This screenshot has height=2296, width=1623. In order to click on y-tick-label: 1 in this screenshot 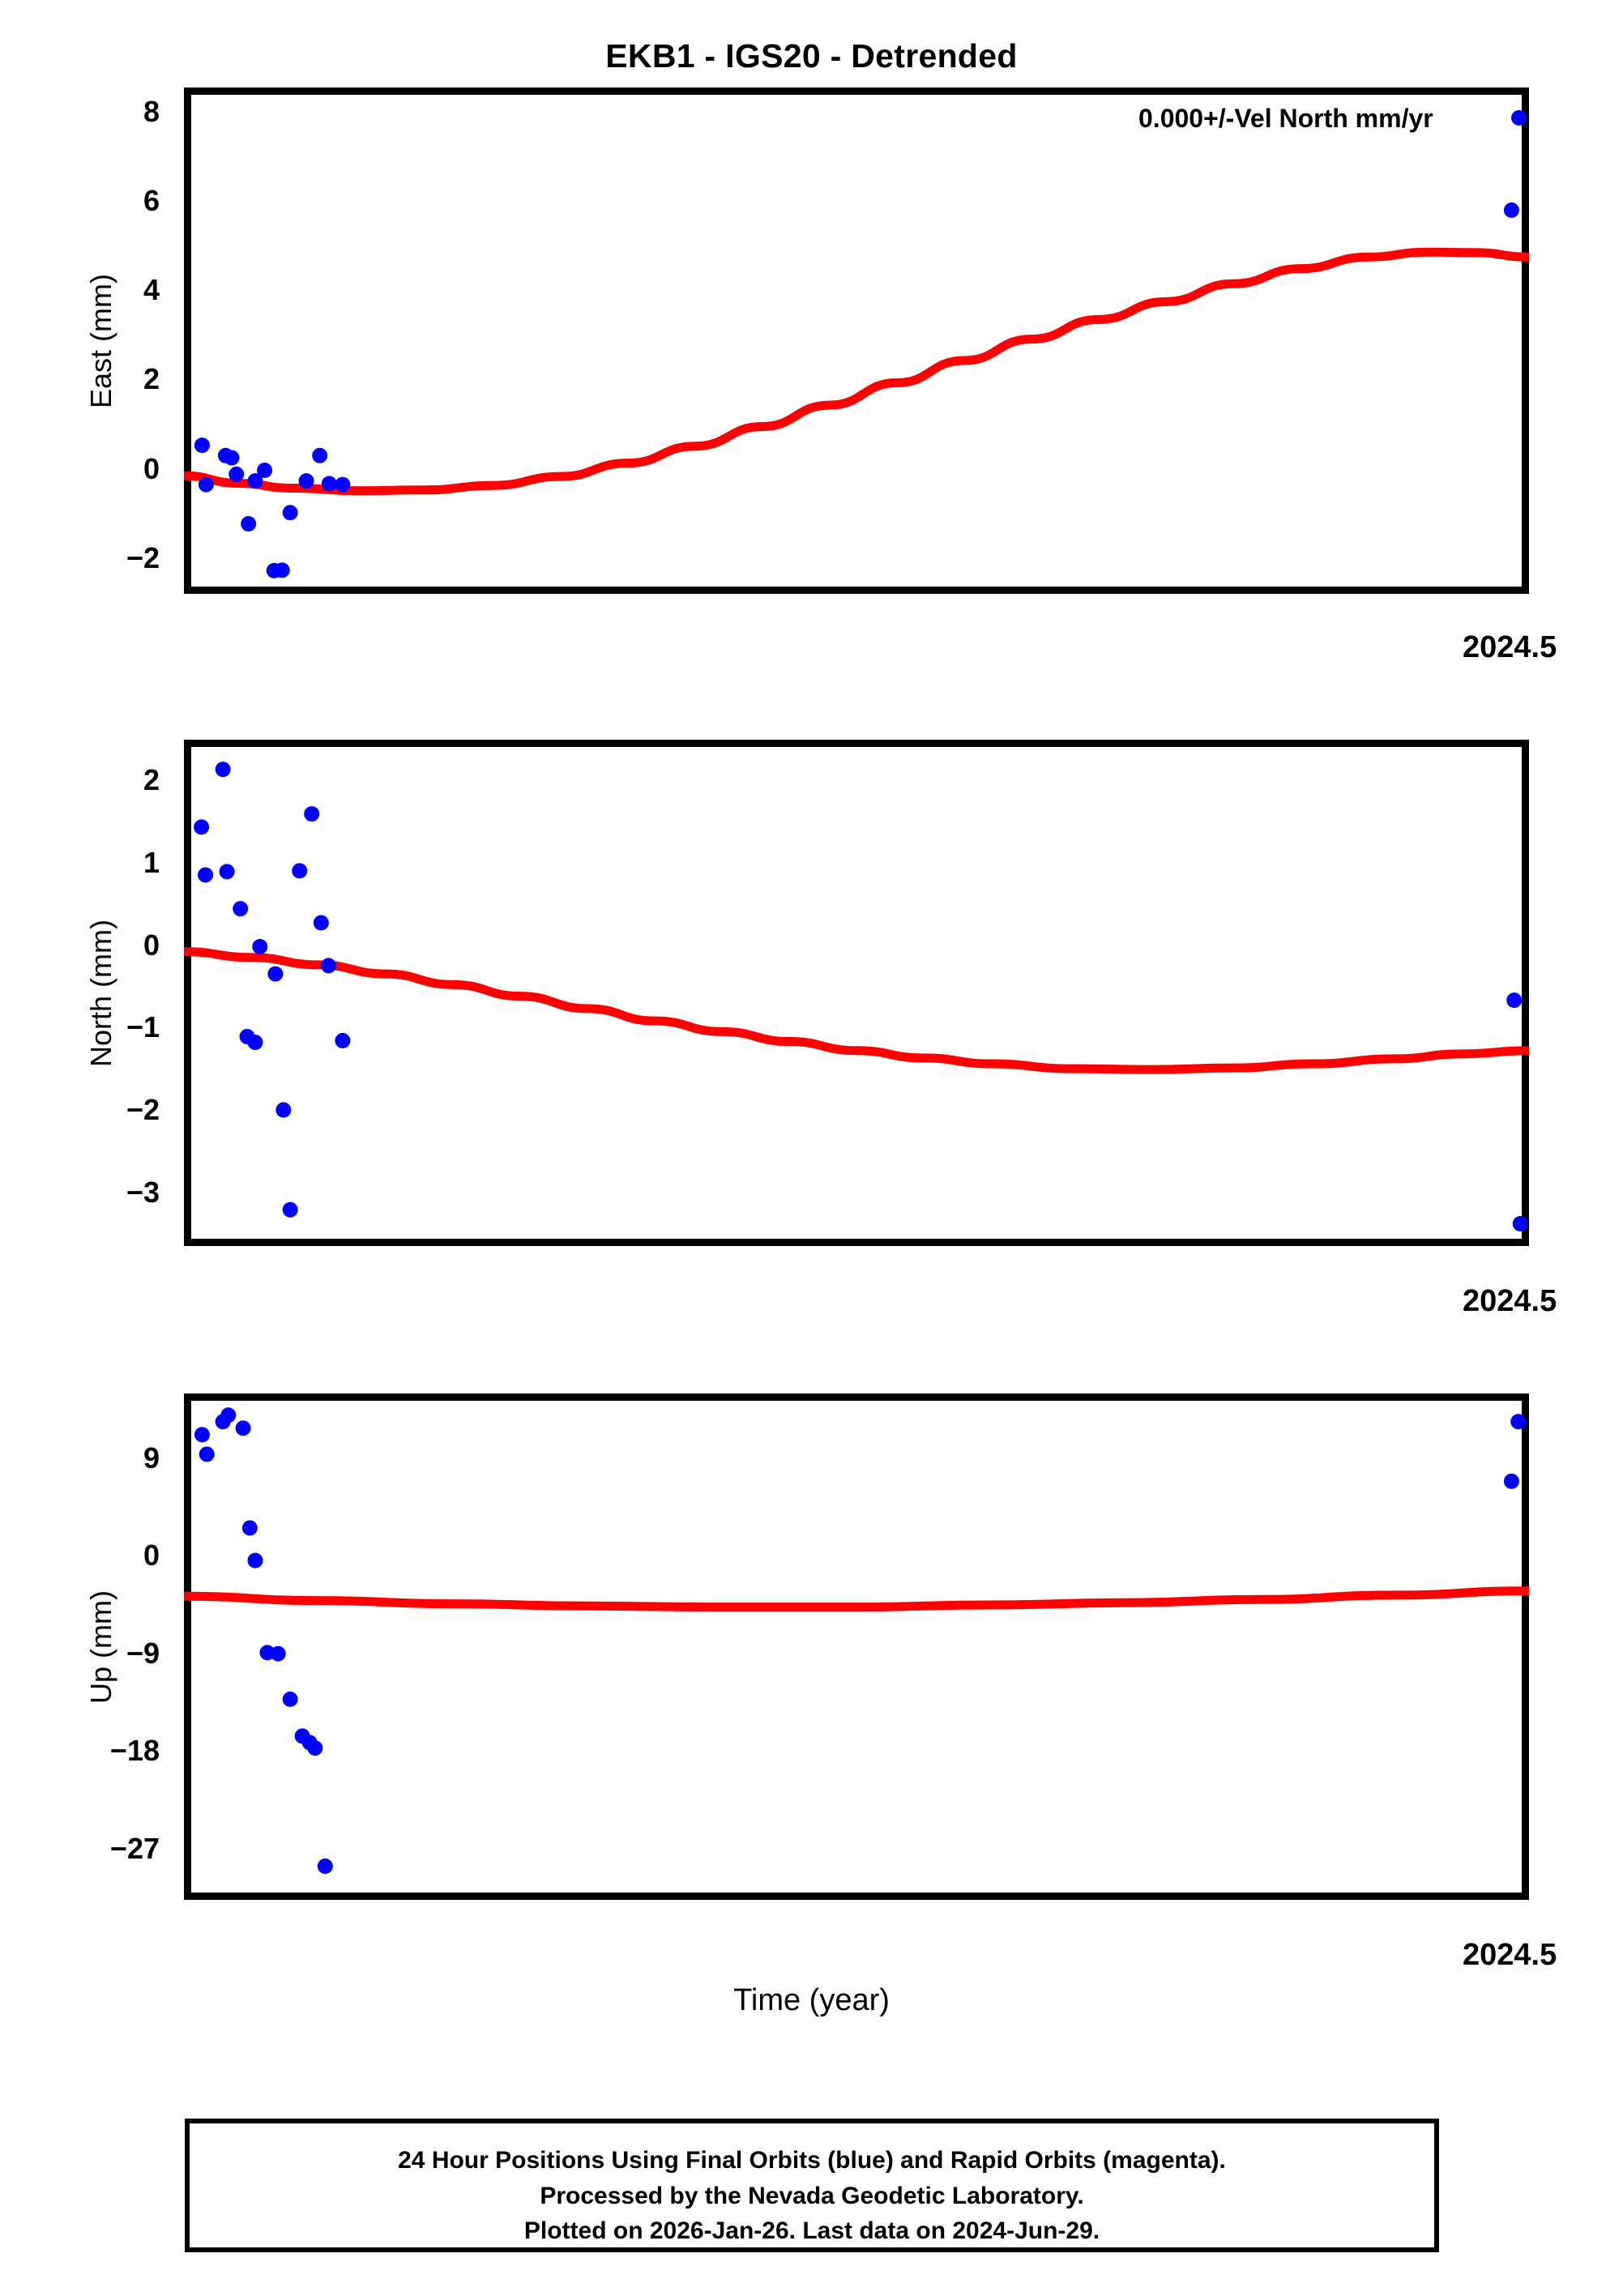, I will do `click(151, 862)`.